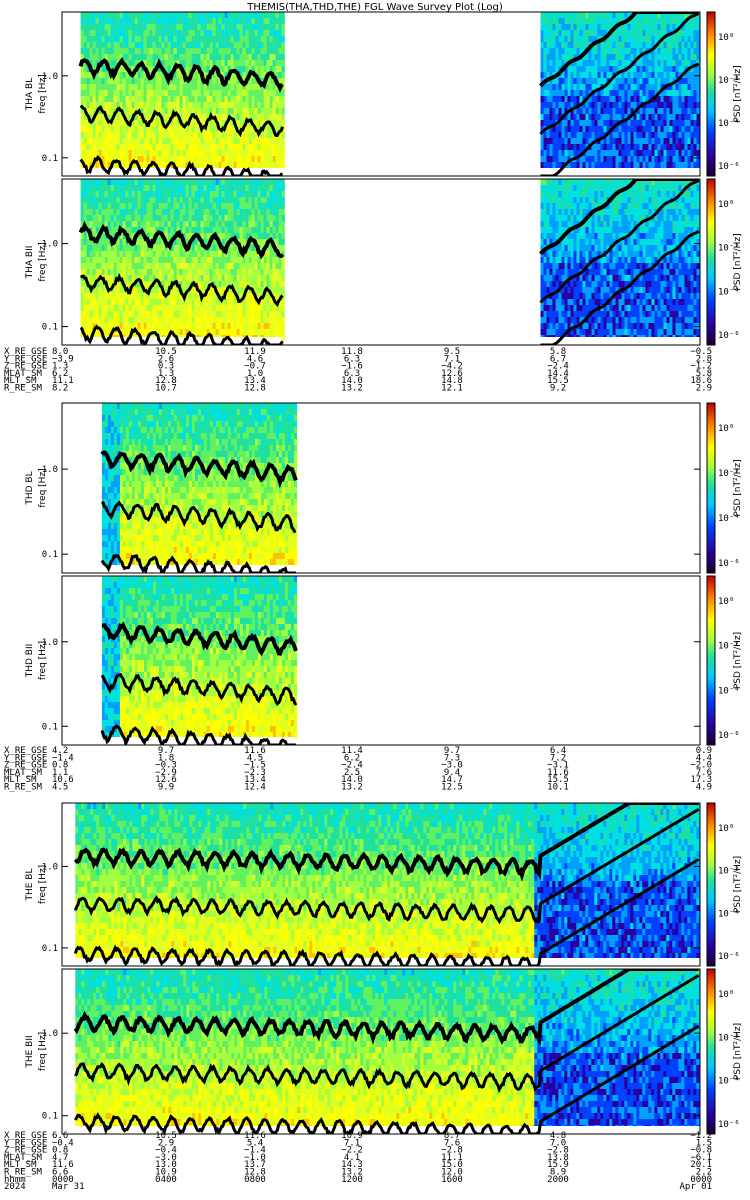 Image resolution: width=750 pixels, height=1200 pixels. Describe the element at coordinates (352, 1158) in the screenshot. I see `ephemeris-value: 4.1` at that location.